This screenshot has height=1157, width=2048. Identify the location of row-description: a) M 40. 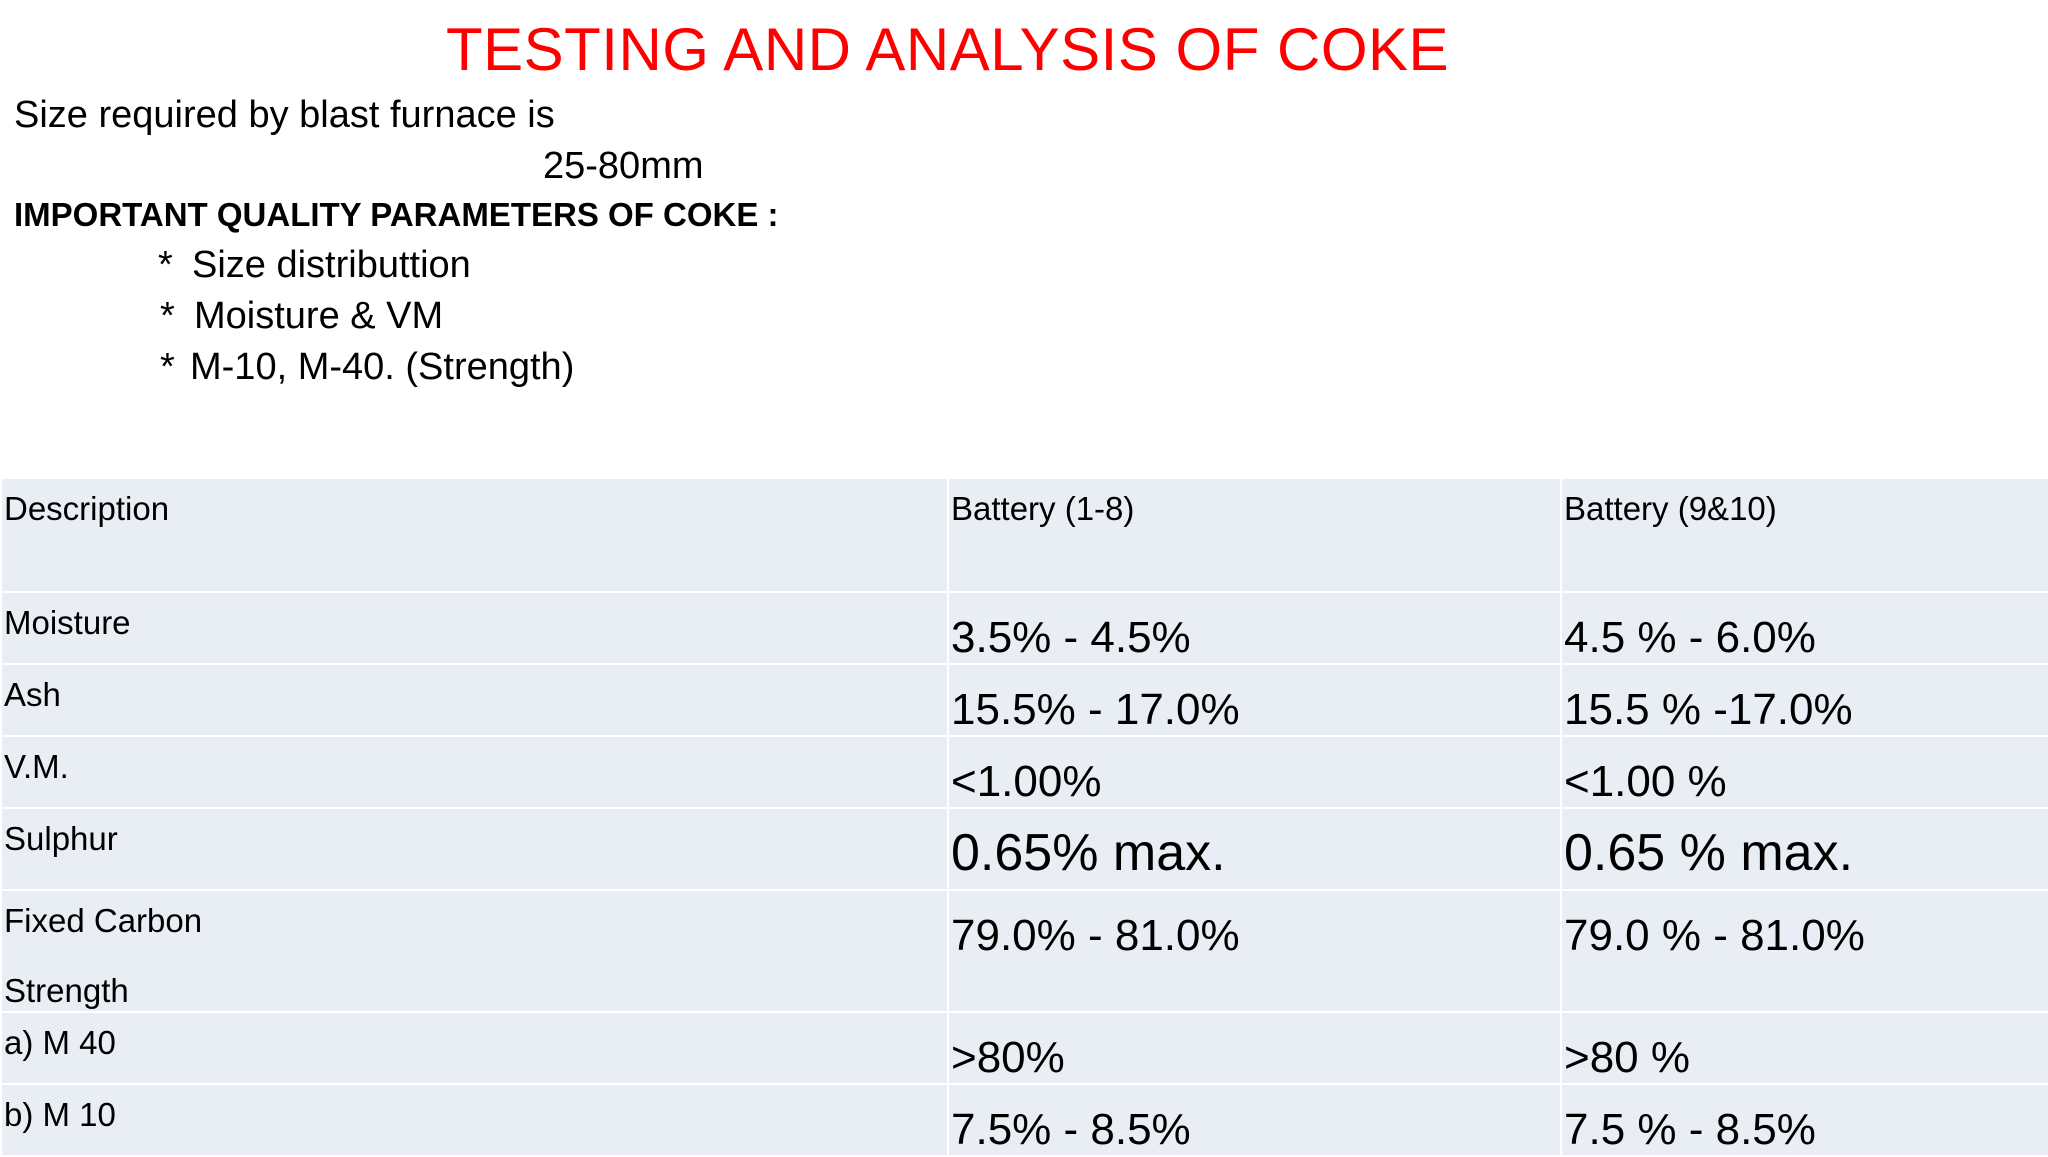
(474, 1048).